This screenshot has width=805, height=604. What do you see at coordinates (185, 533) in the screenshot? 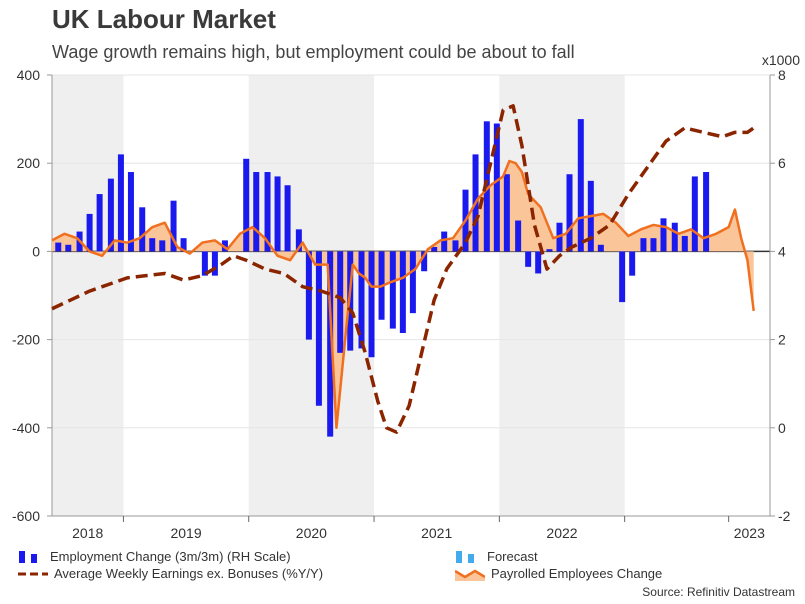
I see `year-label-2019: 2019` at bounding box center [185, 533].